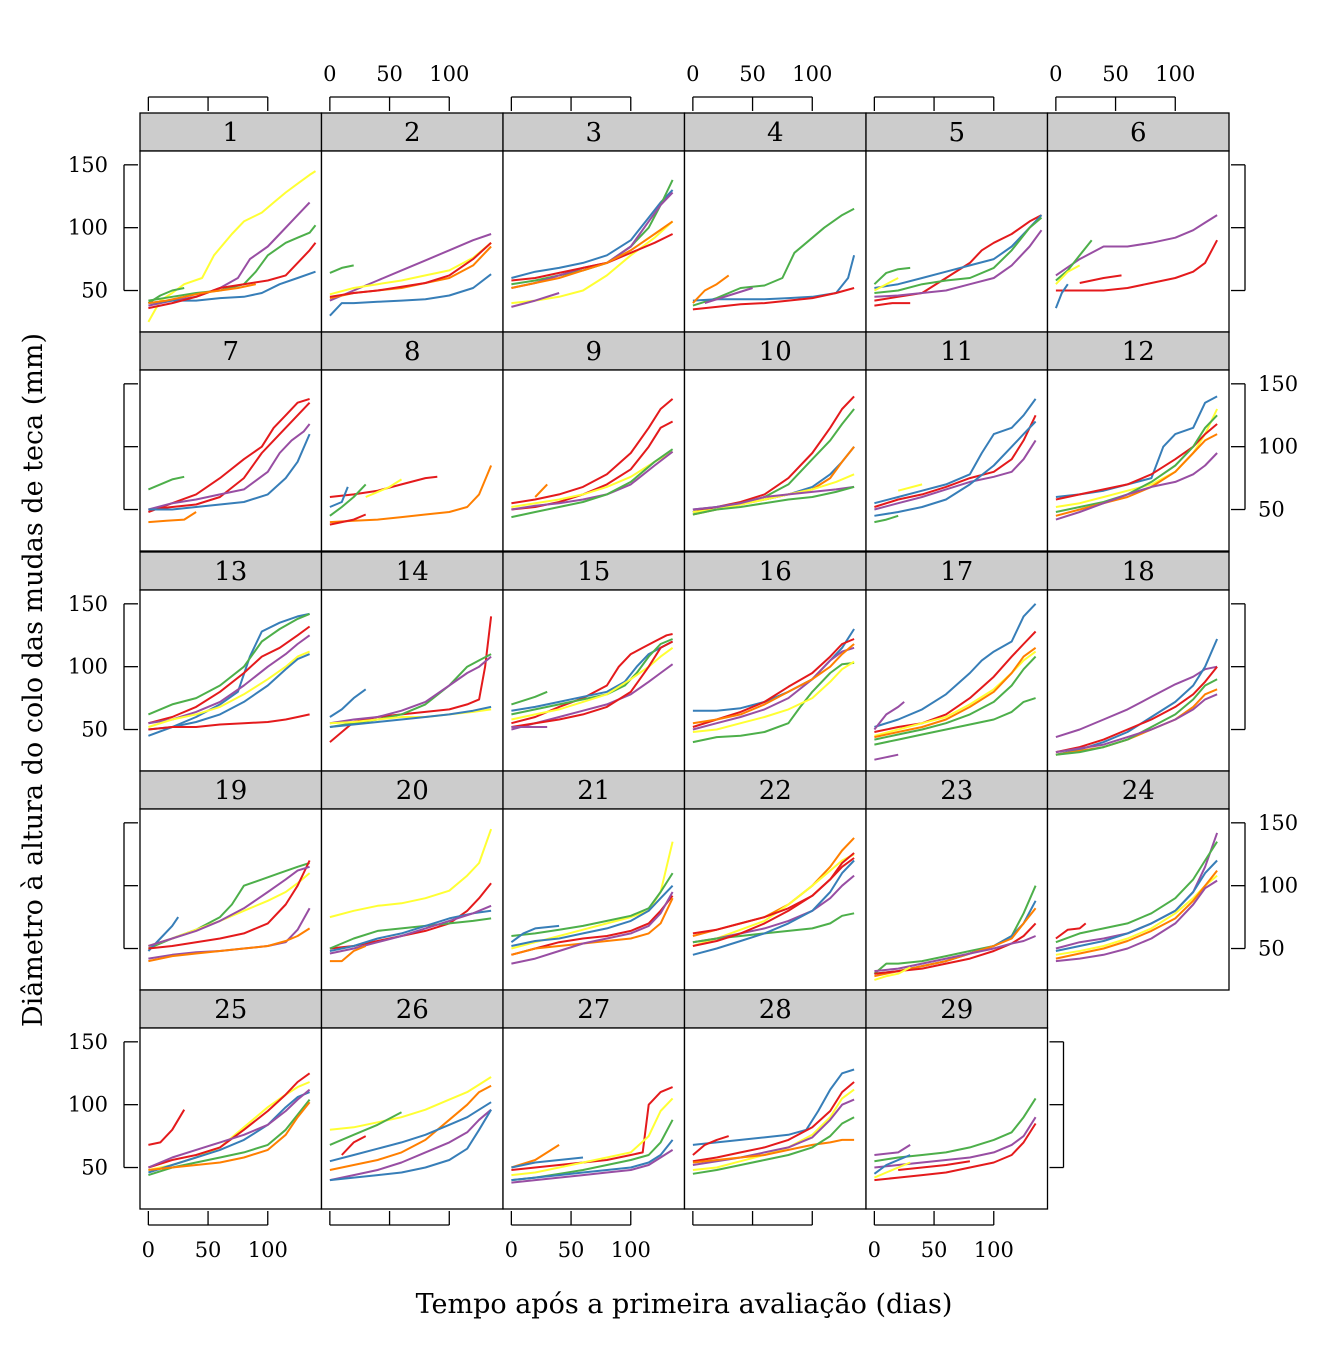 This screenshot has height=1349, width=1344. I want to click on y-tick-label: 150, so click(88, 604).